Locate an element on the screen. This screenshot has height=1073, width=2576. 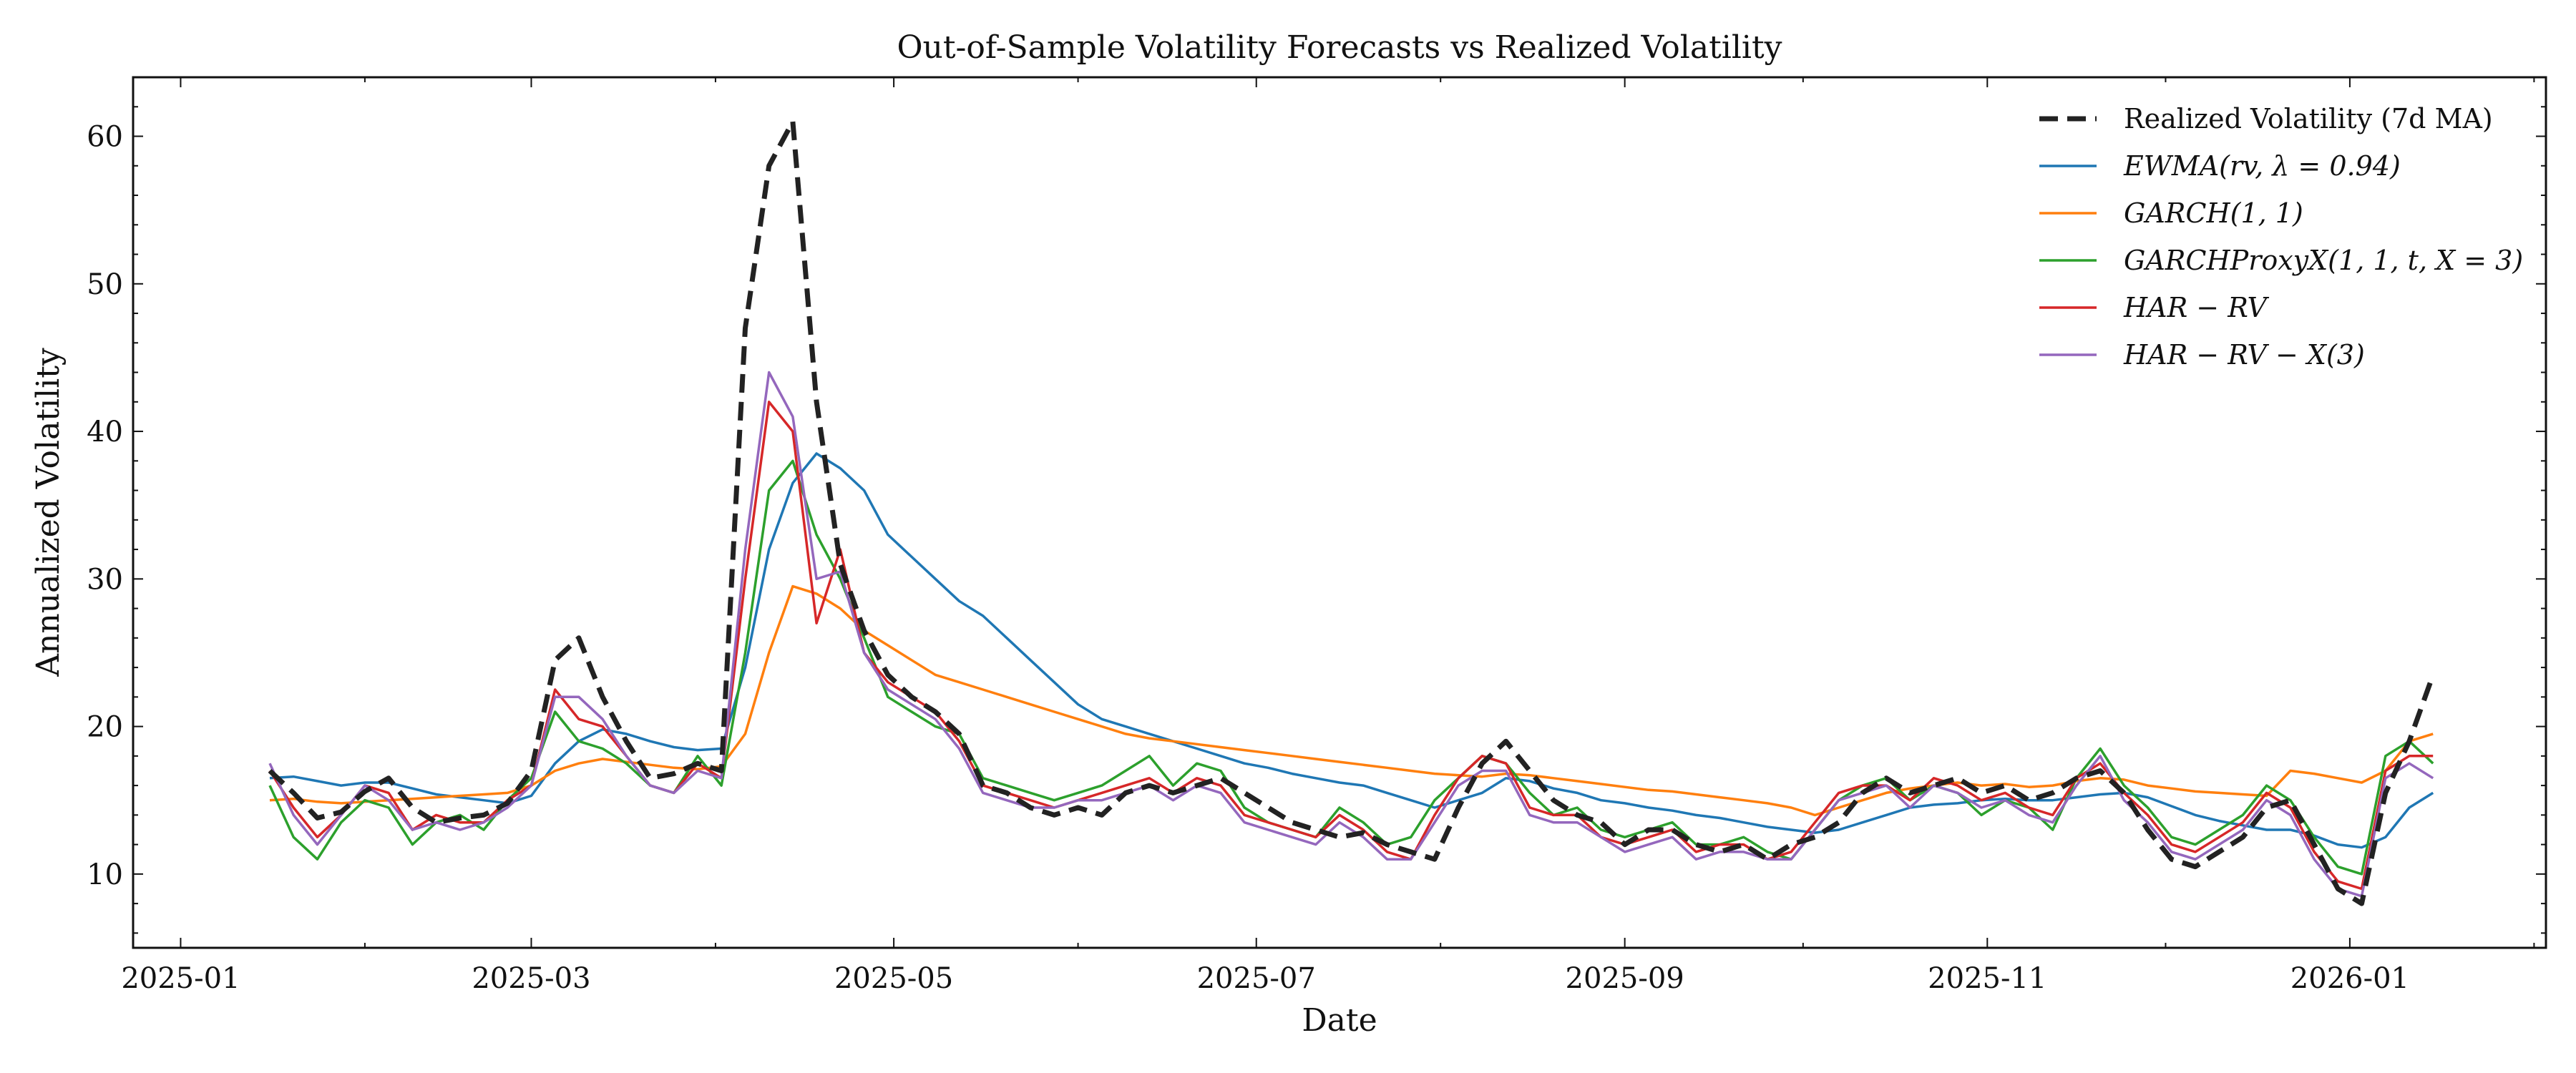
y-tick-label: 20 is located at coordinates (105, 727).